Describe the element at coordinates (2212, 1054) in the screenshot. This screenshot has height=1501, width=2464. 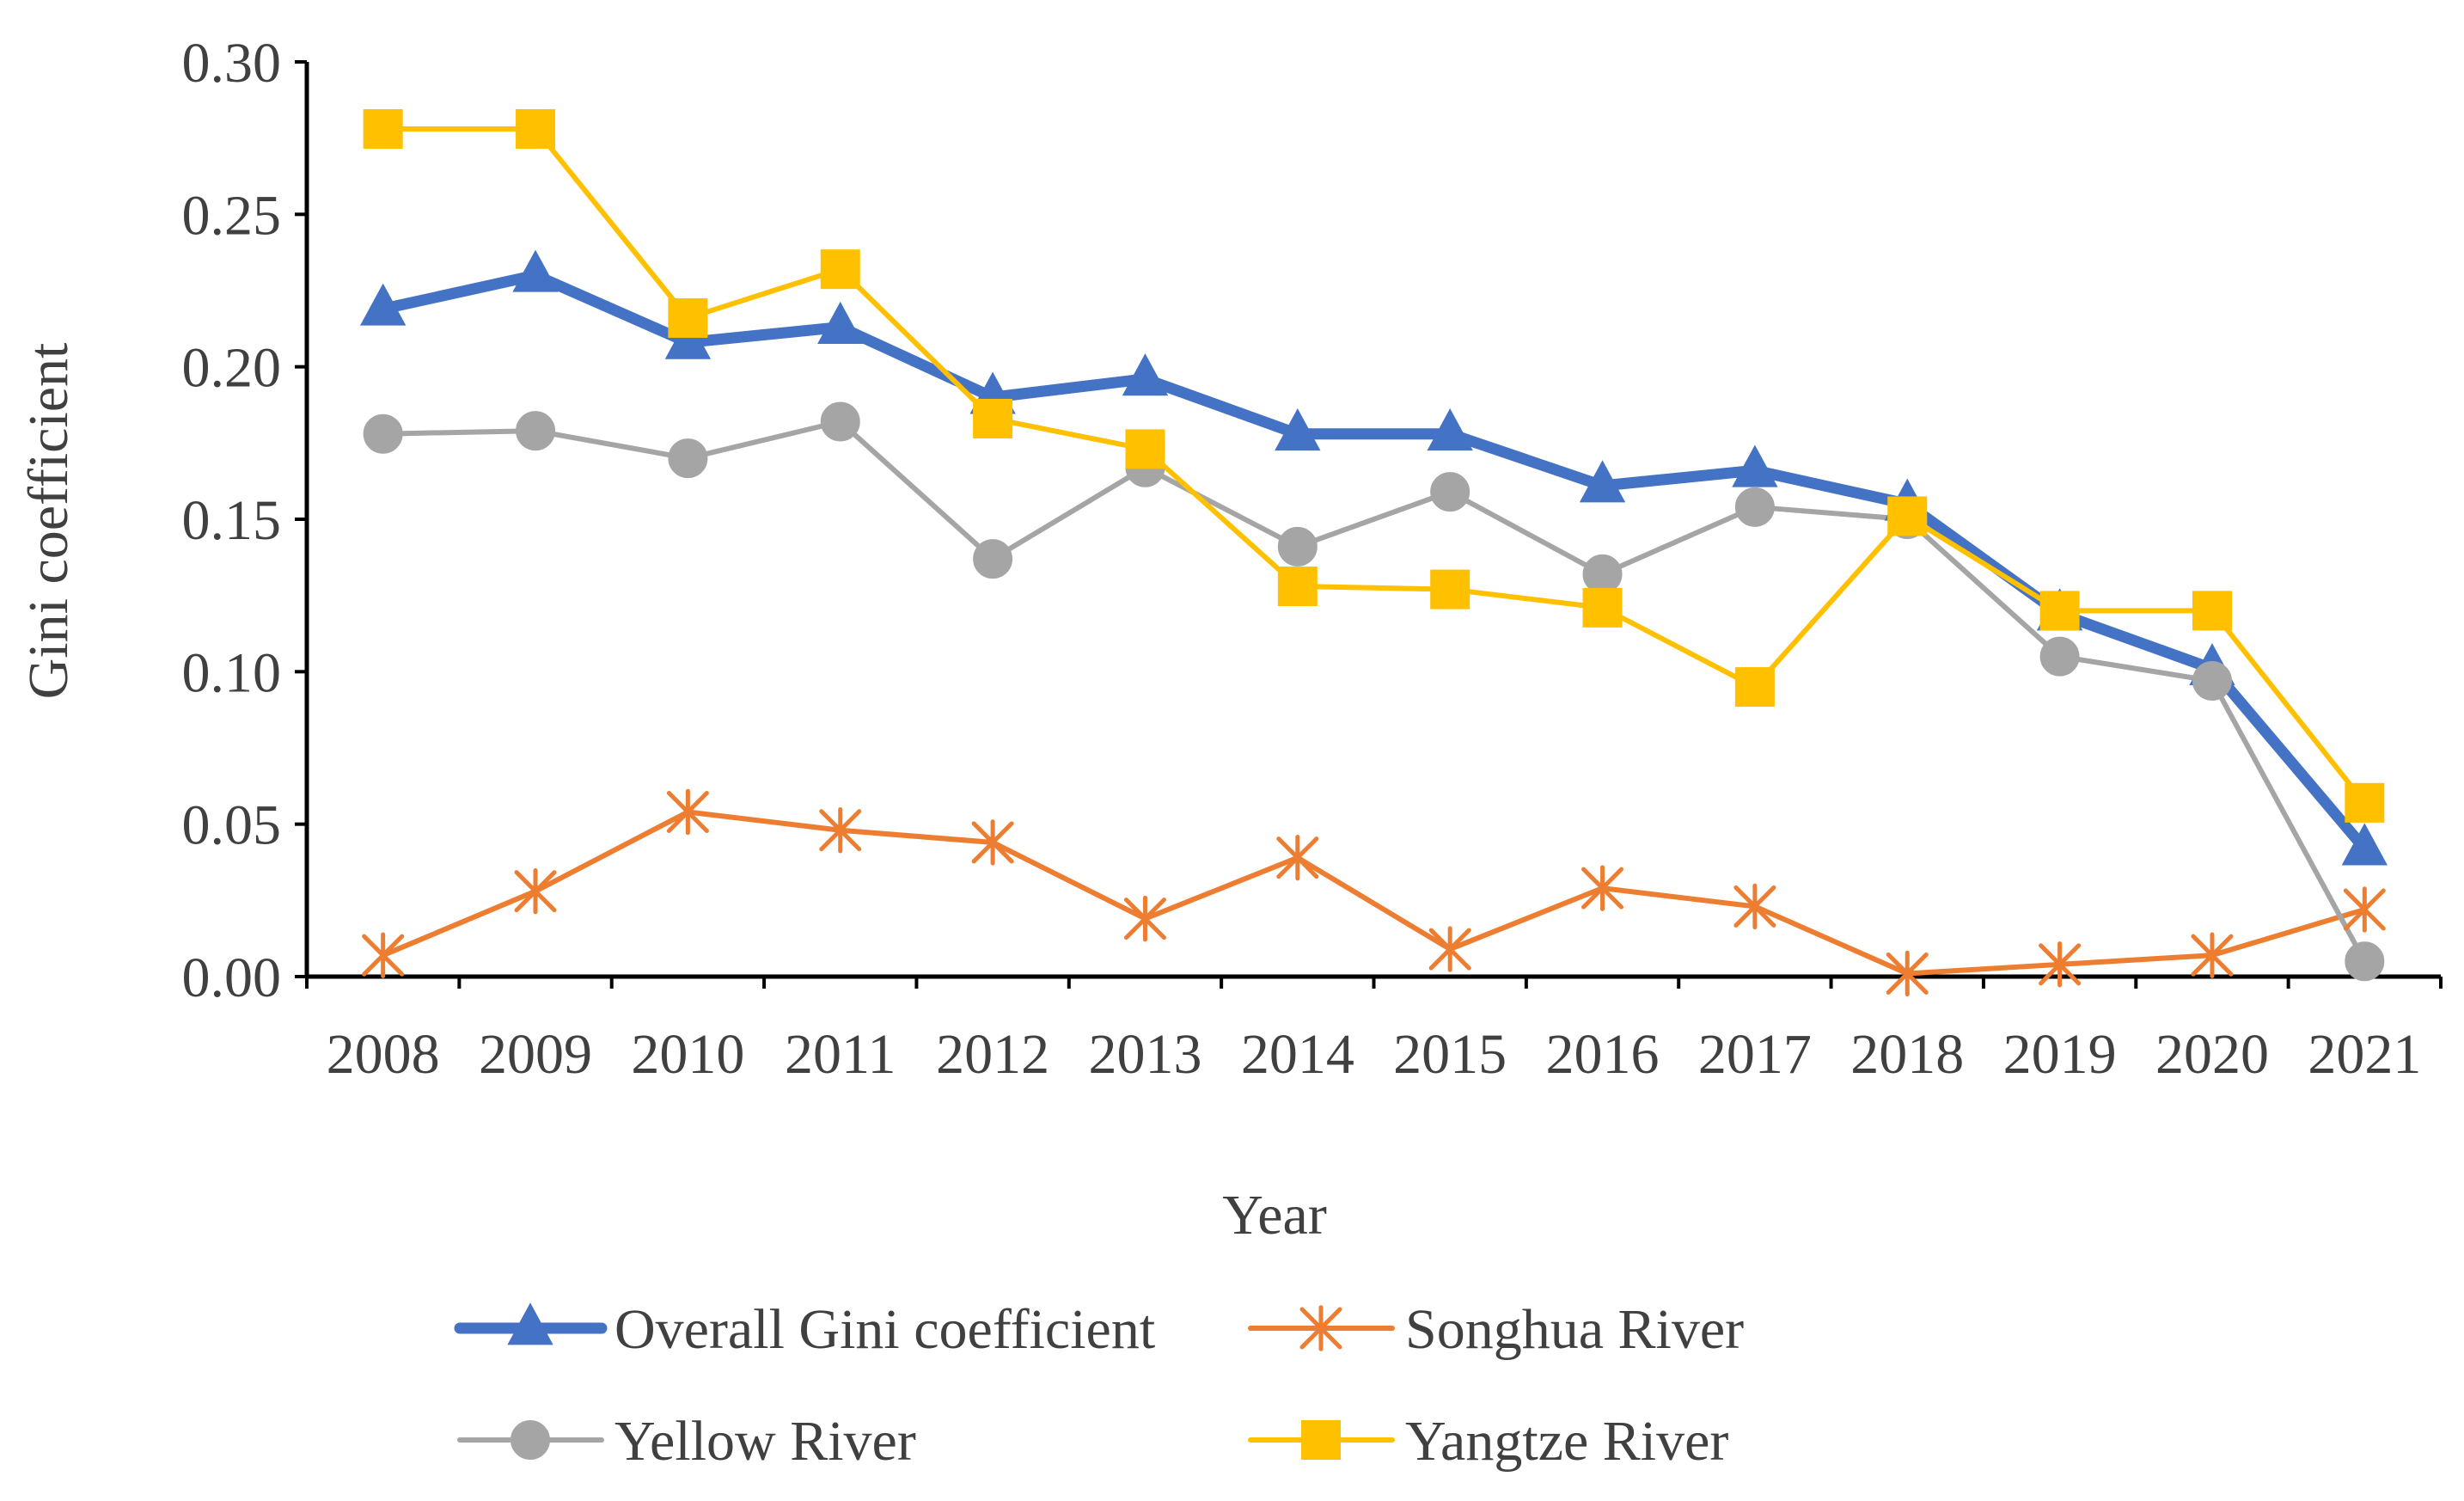
I see `x-tick-label: 2020` at that location.